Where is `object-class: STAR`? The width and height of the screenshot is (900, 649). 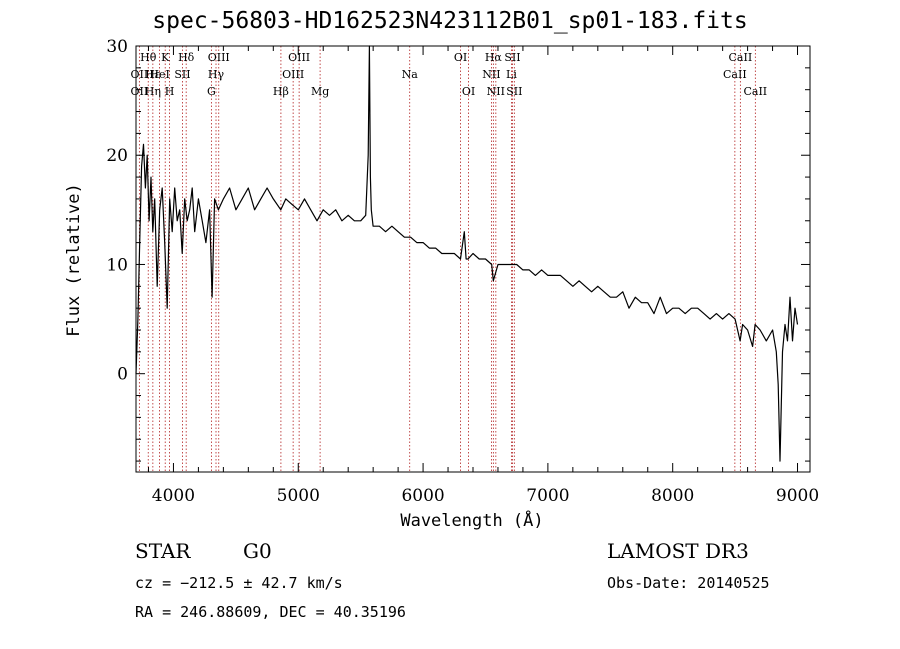 object-class: STAR is located at coordinates (163, 551).